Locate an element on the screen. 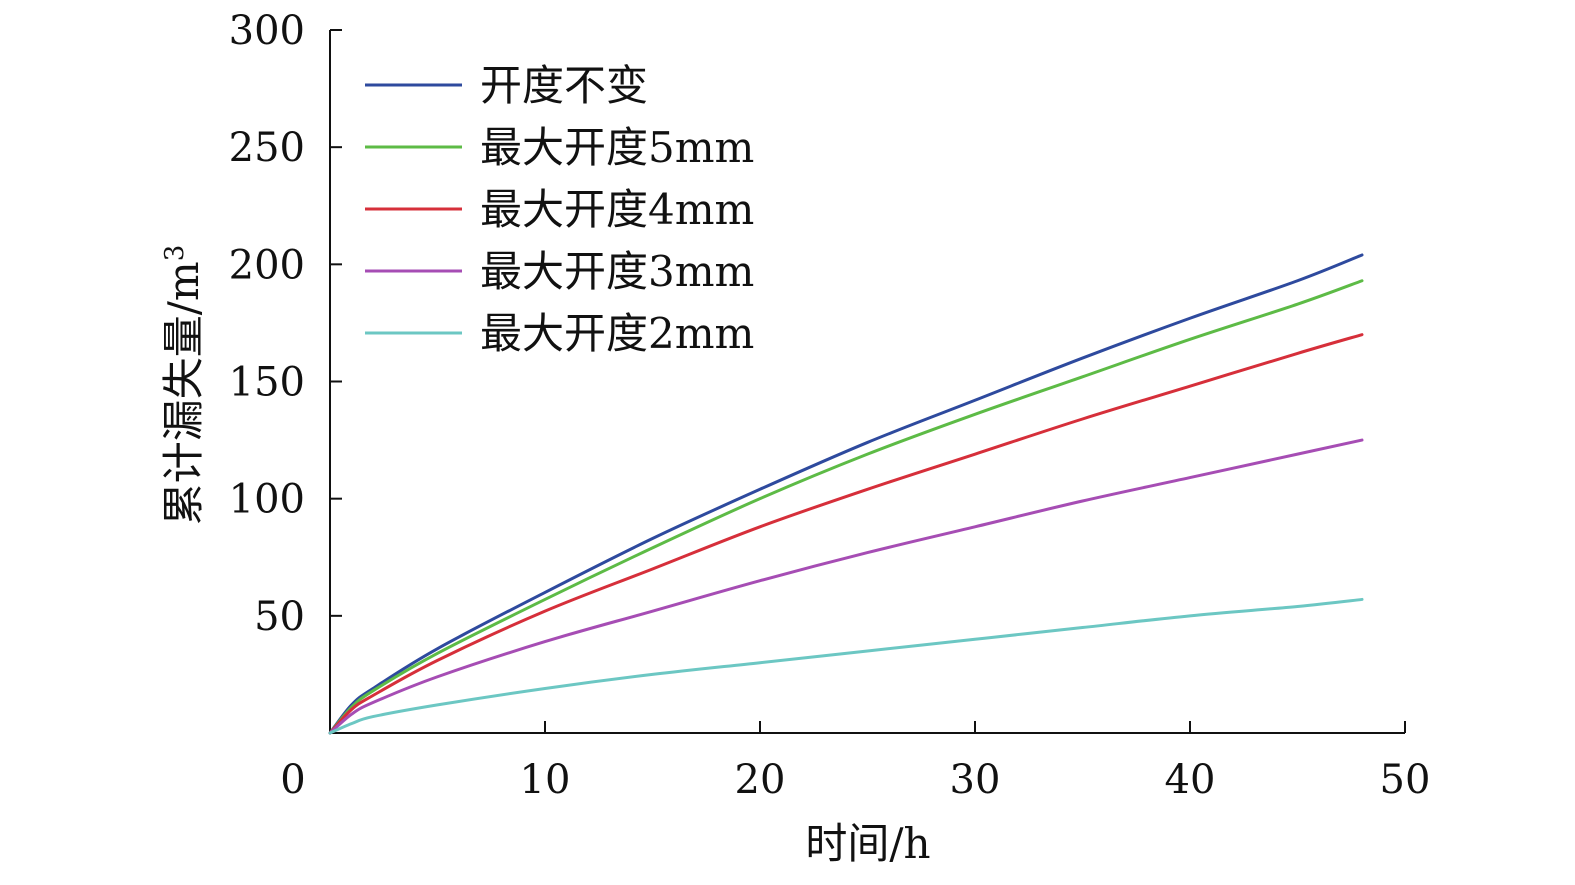  y-tick-label: 150 is located at coordinates (267, 383).